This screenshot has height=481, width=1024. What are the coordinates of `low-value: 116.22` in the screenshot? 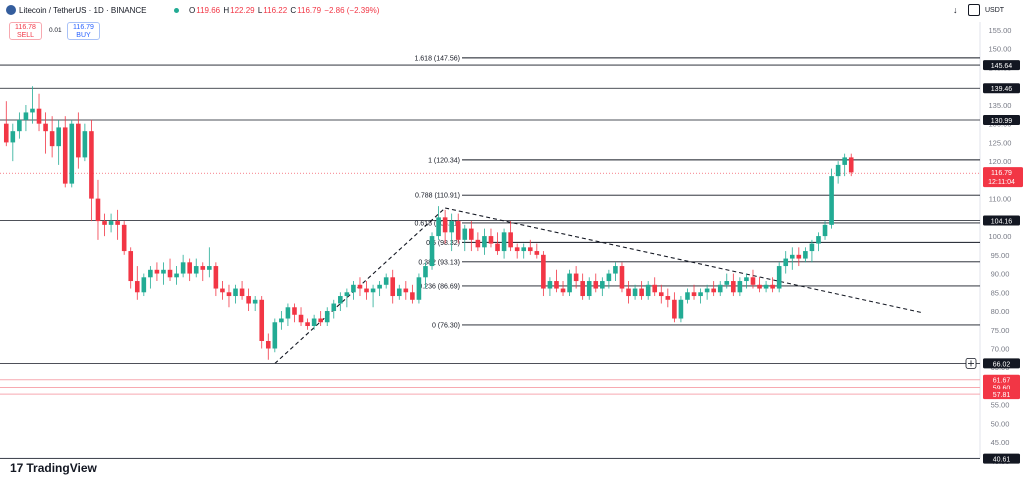 It's located at (275, 10).